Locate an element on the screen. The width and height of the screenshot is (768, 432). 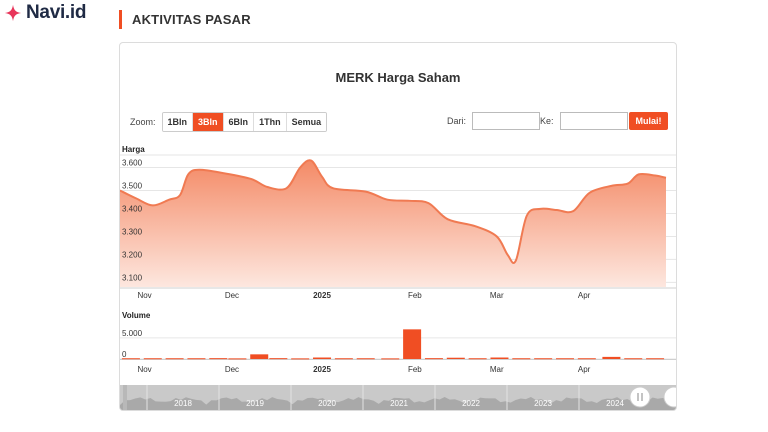
range-to-label: Ke: is located at coordinates (547, 121).